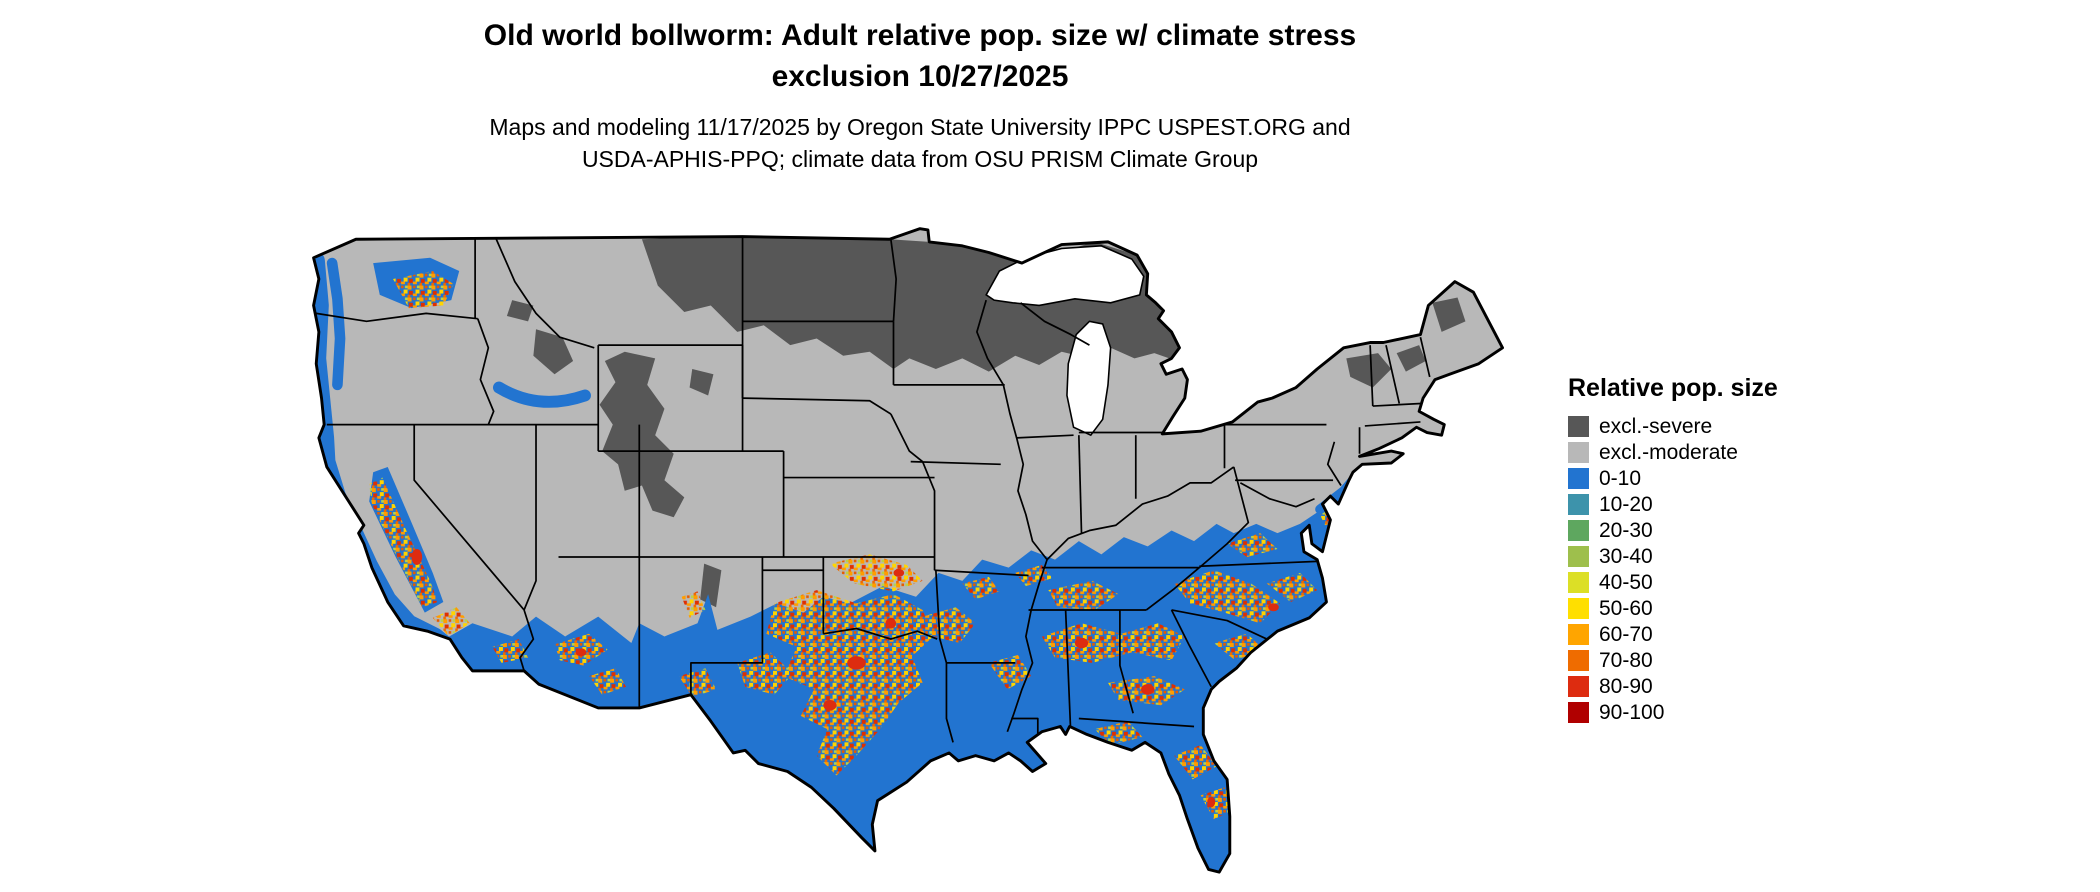  Describe the element at coordinates (1626, 556) in the screenshot. I see `legend-label: 30-40` at that location.